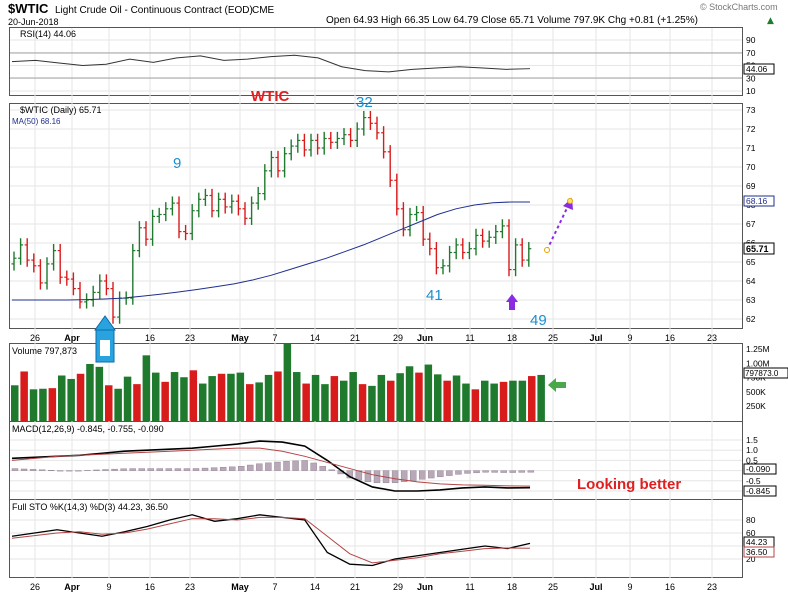 Image resolution: width=788 pixels, height=592 pixels. Describe the element at coordinates (398, 338) in the screenshot. I see `x-tick-label-upper: 29` at that location.